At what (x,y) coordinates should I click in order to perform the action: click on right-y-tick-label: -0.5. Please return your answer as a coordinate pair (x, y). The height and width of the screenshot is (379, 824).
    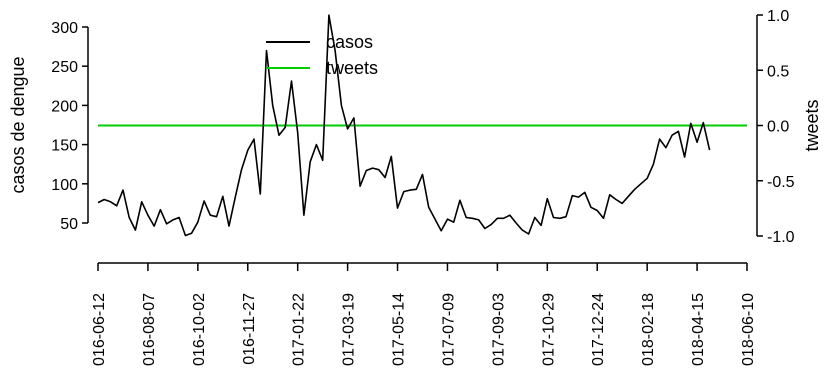
    Looking at the image, I should click on (781, 182).